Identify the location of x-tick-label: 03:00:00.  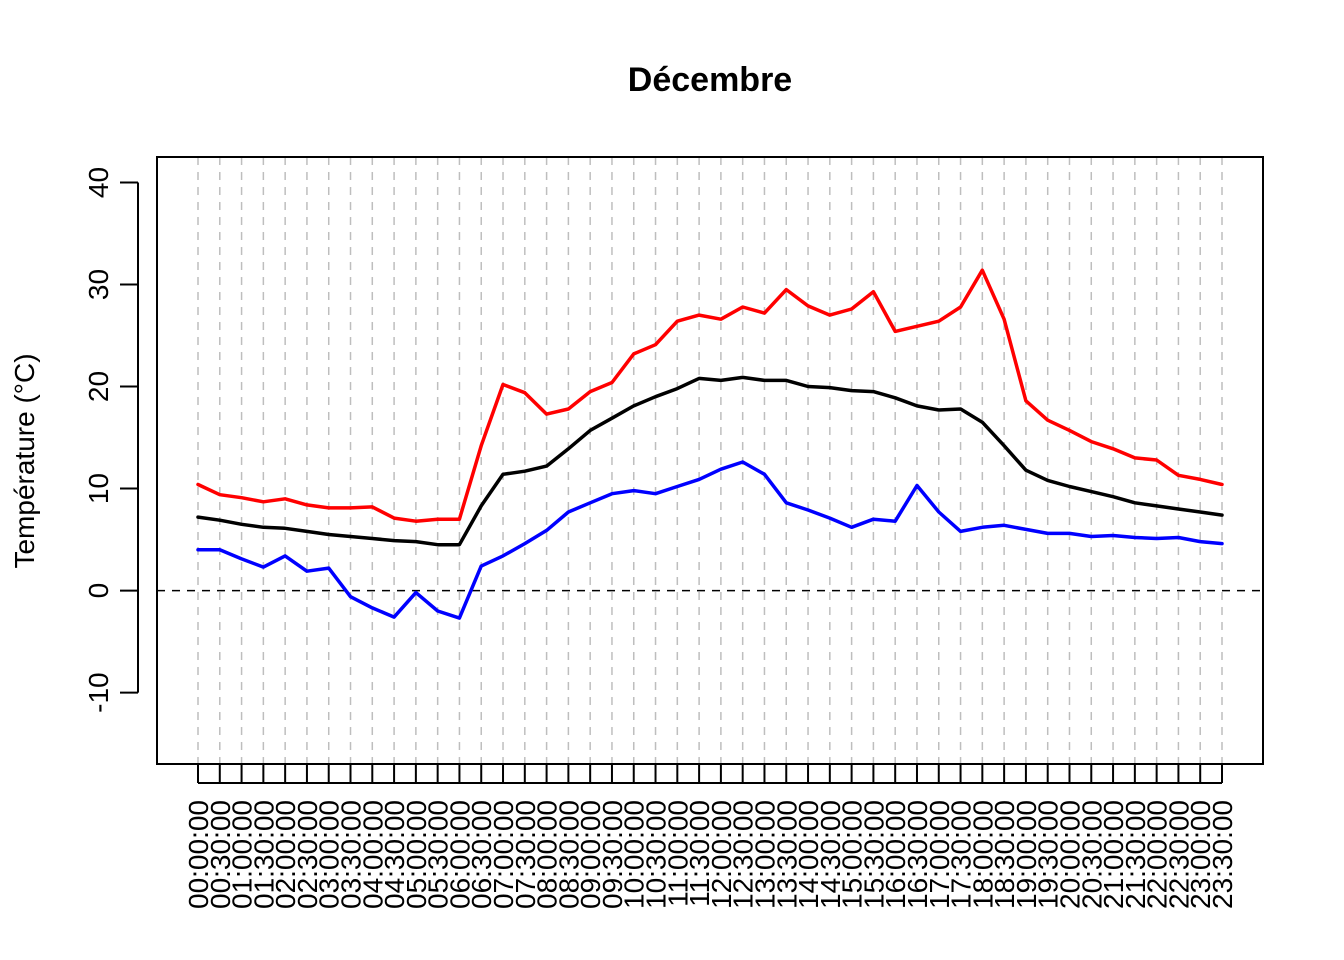
(329, 854).